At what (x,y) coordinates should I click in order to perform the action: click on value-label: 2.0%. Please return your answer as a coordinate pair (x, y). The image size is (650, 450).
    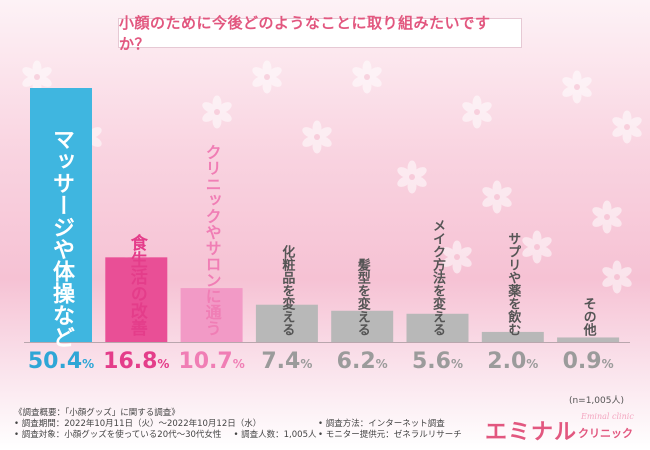
    Looking at the image, I should click on (513, 361).